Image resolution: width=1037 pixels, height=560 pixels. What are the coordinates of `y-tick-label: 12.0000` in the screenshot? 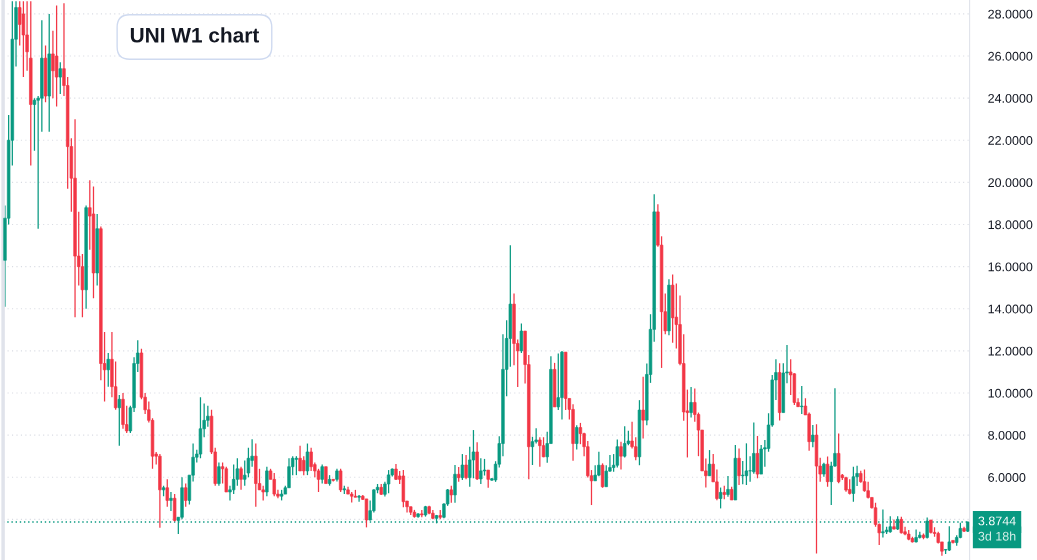 It's located at (1010, 351).